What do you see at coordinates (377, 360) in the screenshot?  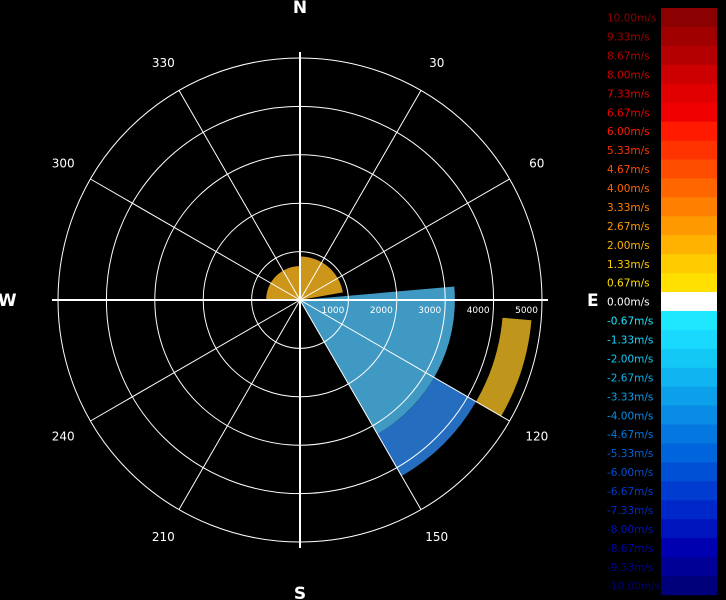 I see `southeast-approaching-echo` at bounding box center [377, 360].